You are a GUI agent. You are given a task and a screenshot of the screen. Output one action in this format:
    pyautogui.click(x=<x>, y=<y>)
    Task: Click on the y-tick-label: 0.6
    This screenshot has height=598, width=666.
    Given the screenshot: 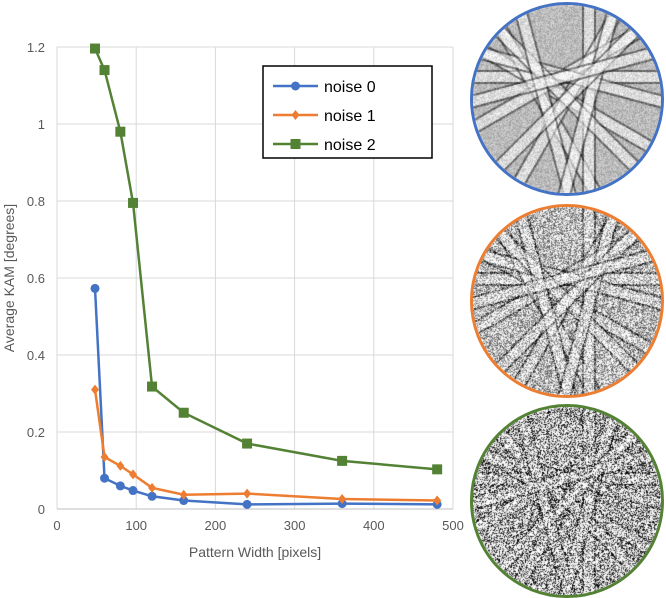 What is the action you would take?
    pyautogui.click(x=36, y=278)
    